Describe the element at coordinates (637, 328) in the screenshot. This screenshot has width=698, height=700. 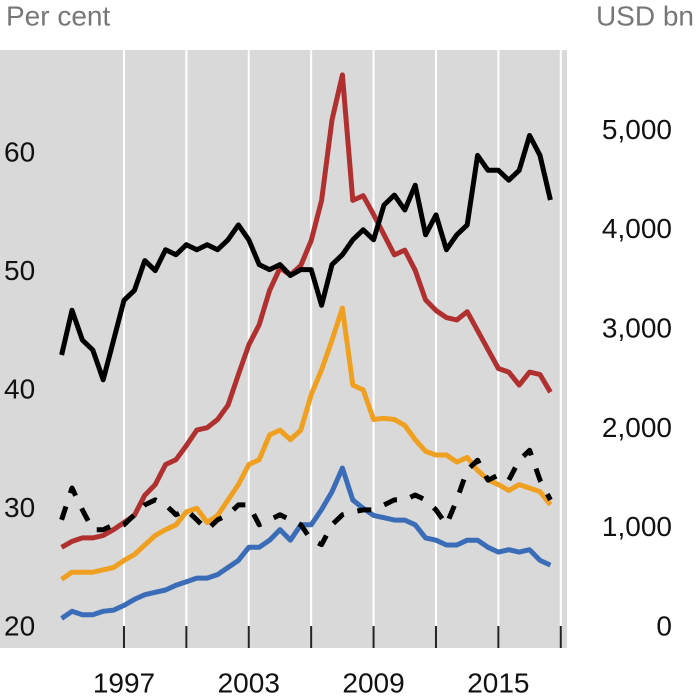
I see `y2-tick-label: 3,000` at that location.